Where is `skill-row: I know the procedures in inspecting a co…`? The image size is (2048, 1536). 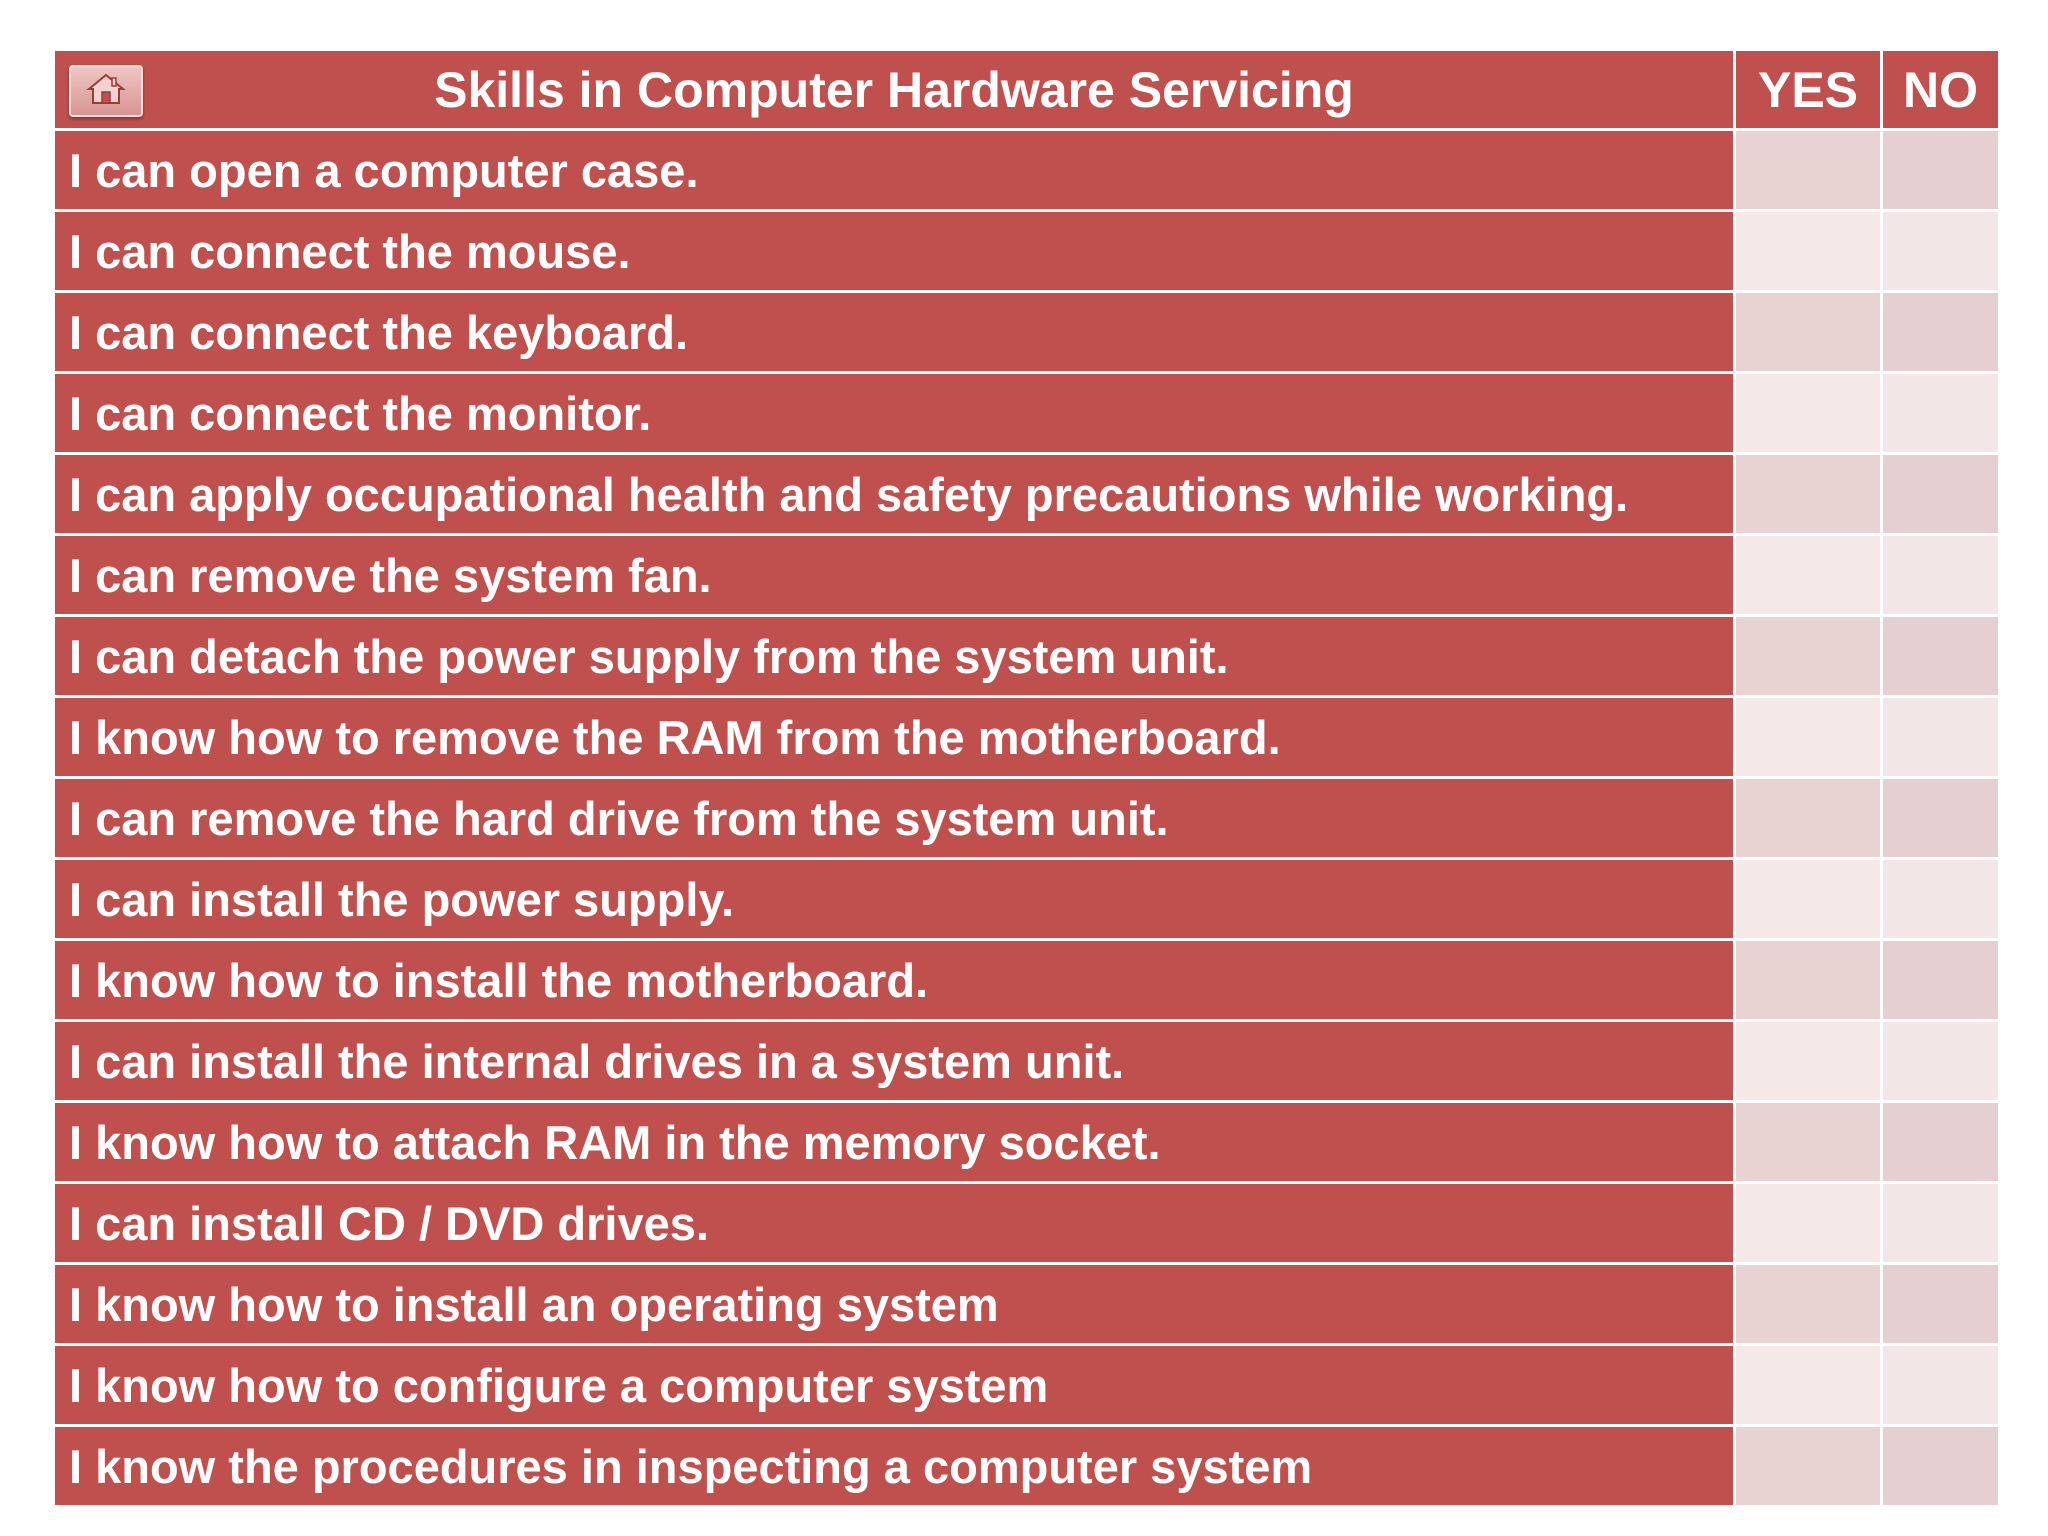
skill-row: I know the procedures in inspecting a co… is located at coordinates (1026, 1466).